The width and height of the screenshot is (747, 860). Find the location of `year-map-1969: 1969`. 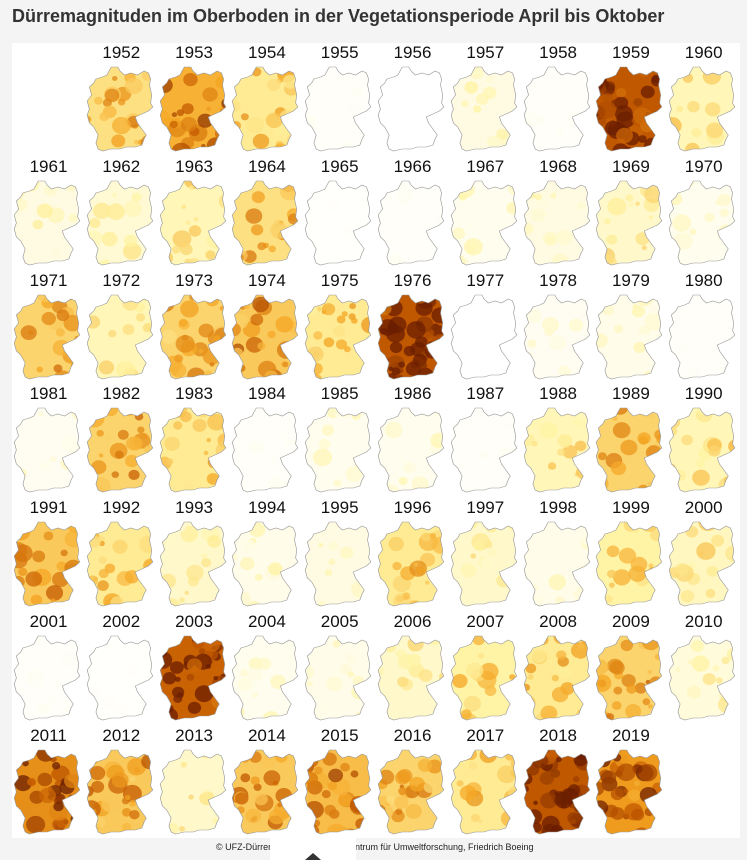

year-map-1969: 1969 is located at coordinates (630, 213).